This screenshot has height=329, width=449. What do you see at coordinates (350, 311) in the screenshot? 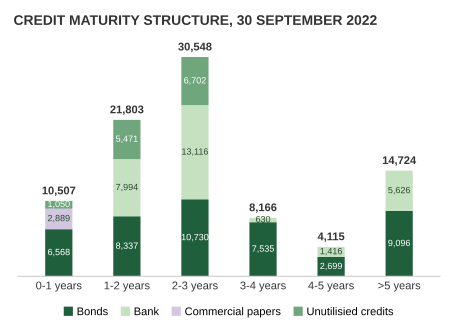
I see `legend-label: Unutilisied credits` at bounding box center [350, 311].